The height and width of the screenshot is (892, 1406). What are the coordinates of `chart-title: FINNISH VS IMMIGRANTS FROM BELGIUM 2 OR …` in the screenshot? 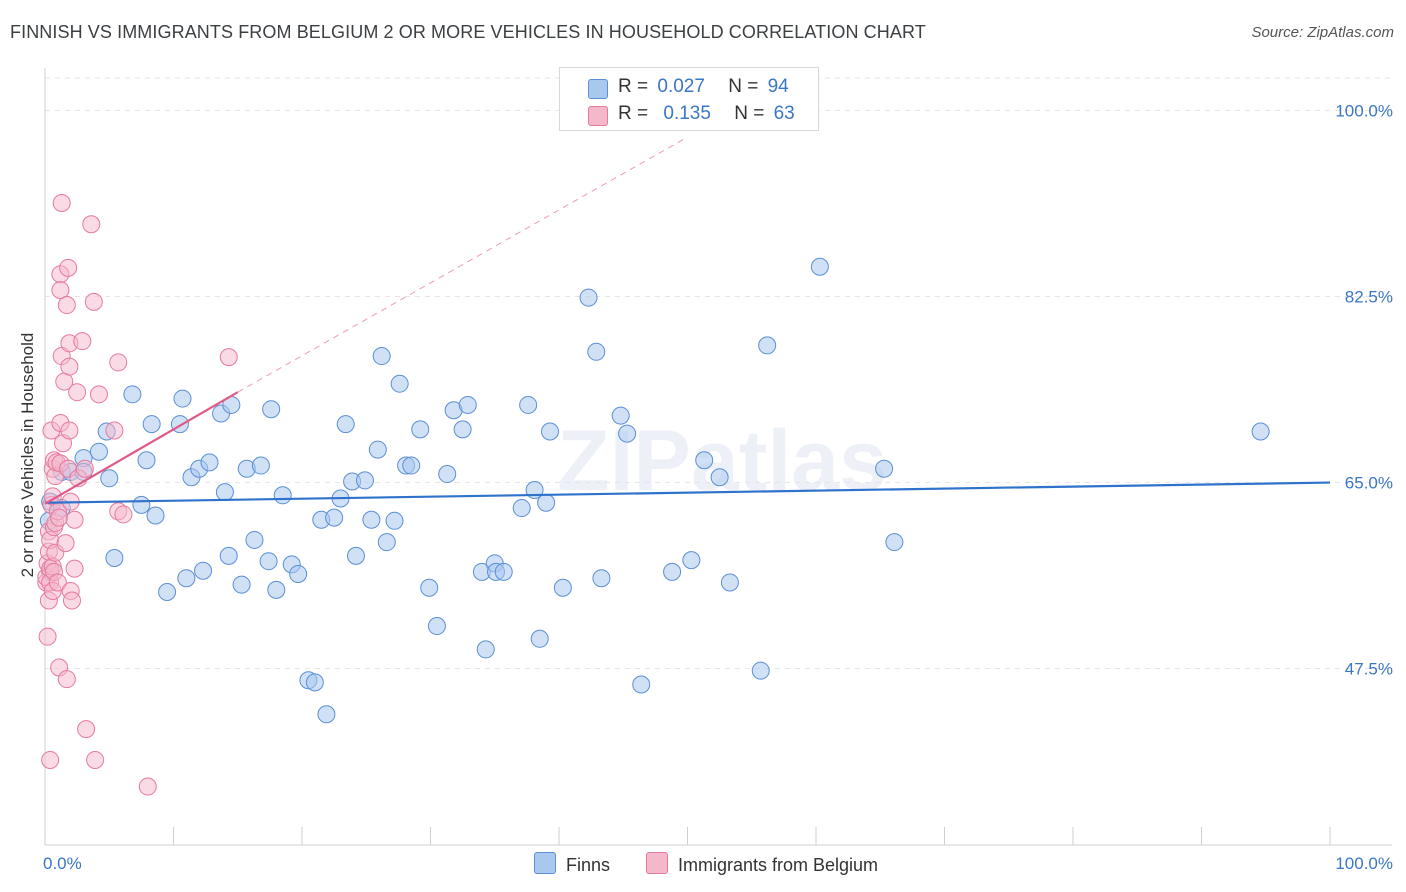 It's located at (468, 32).